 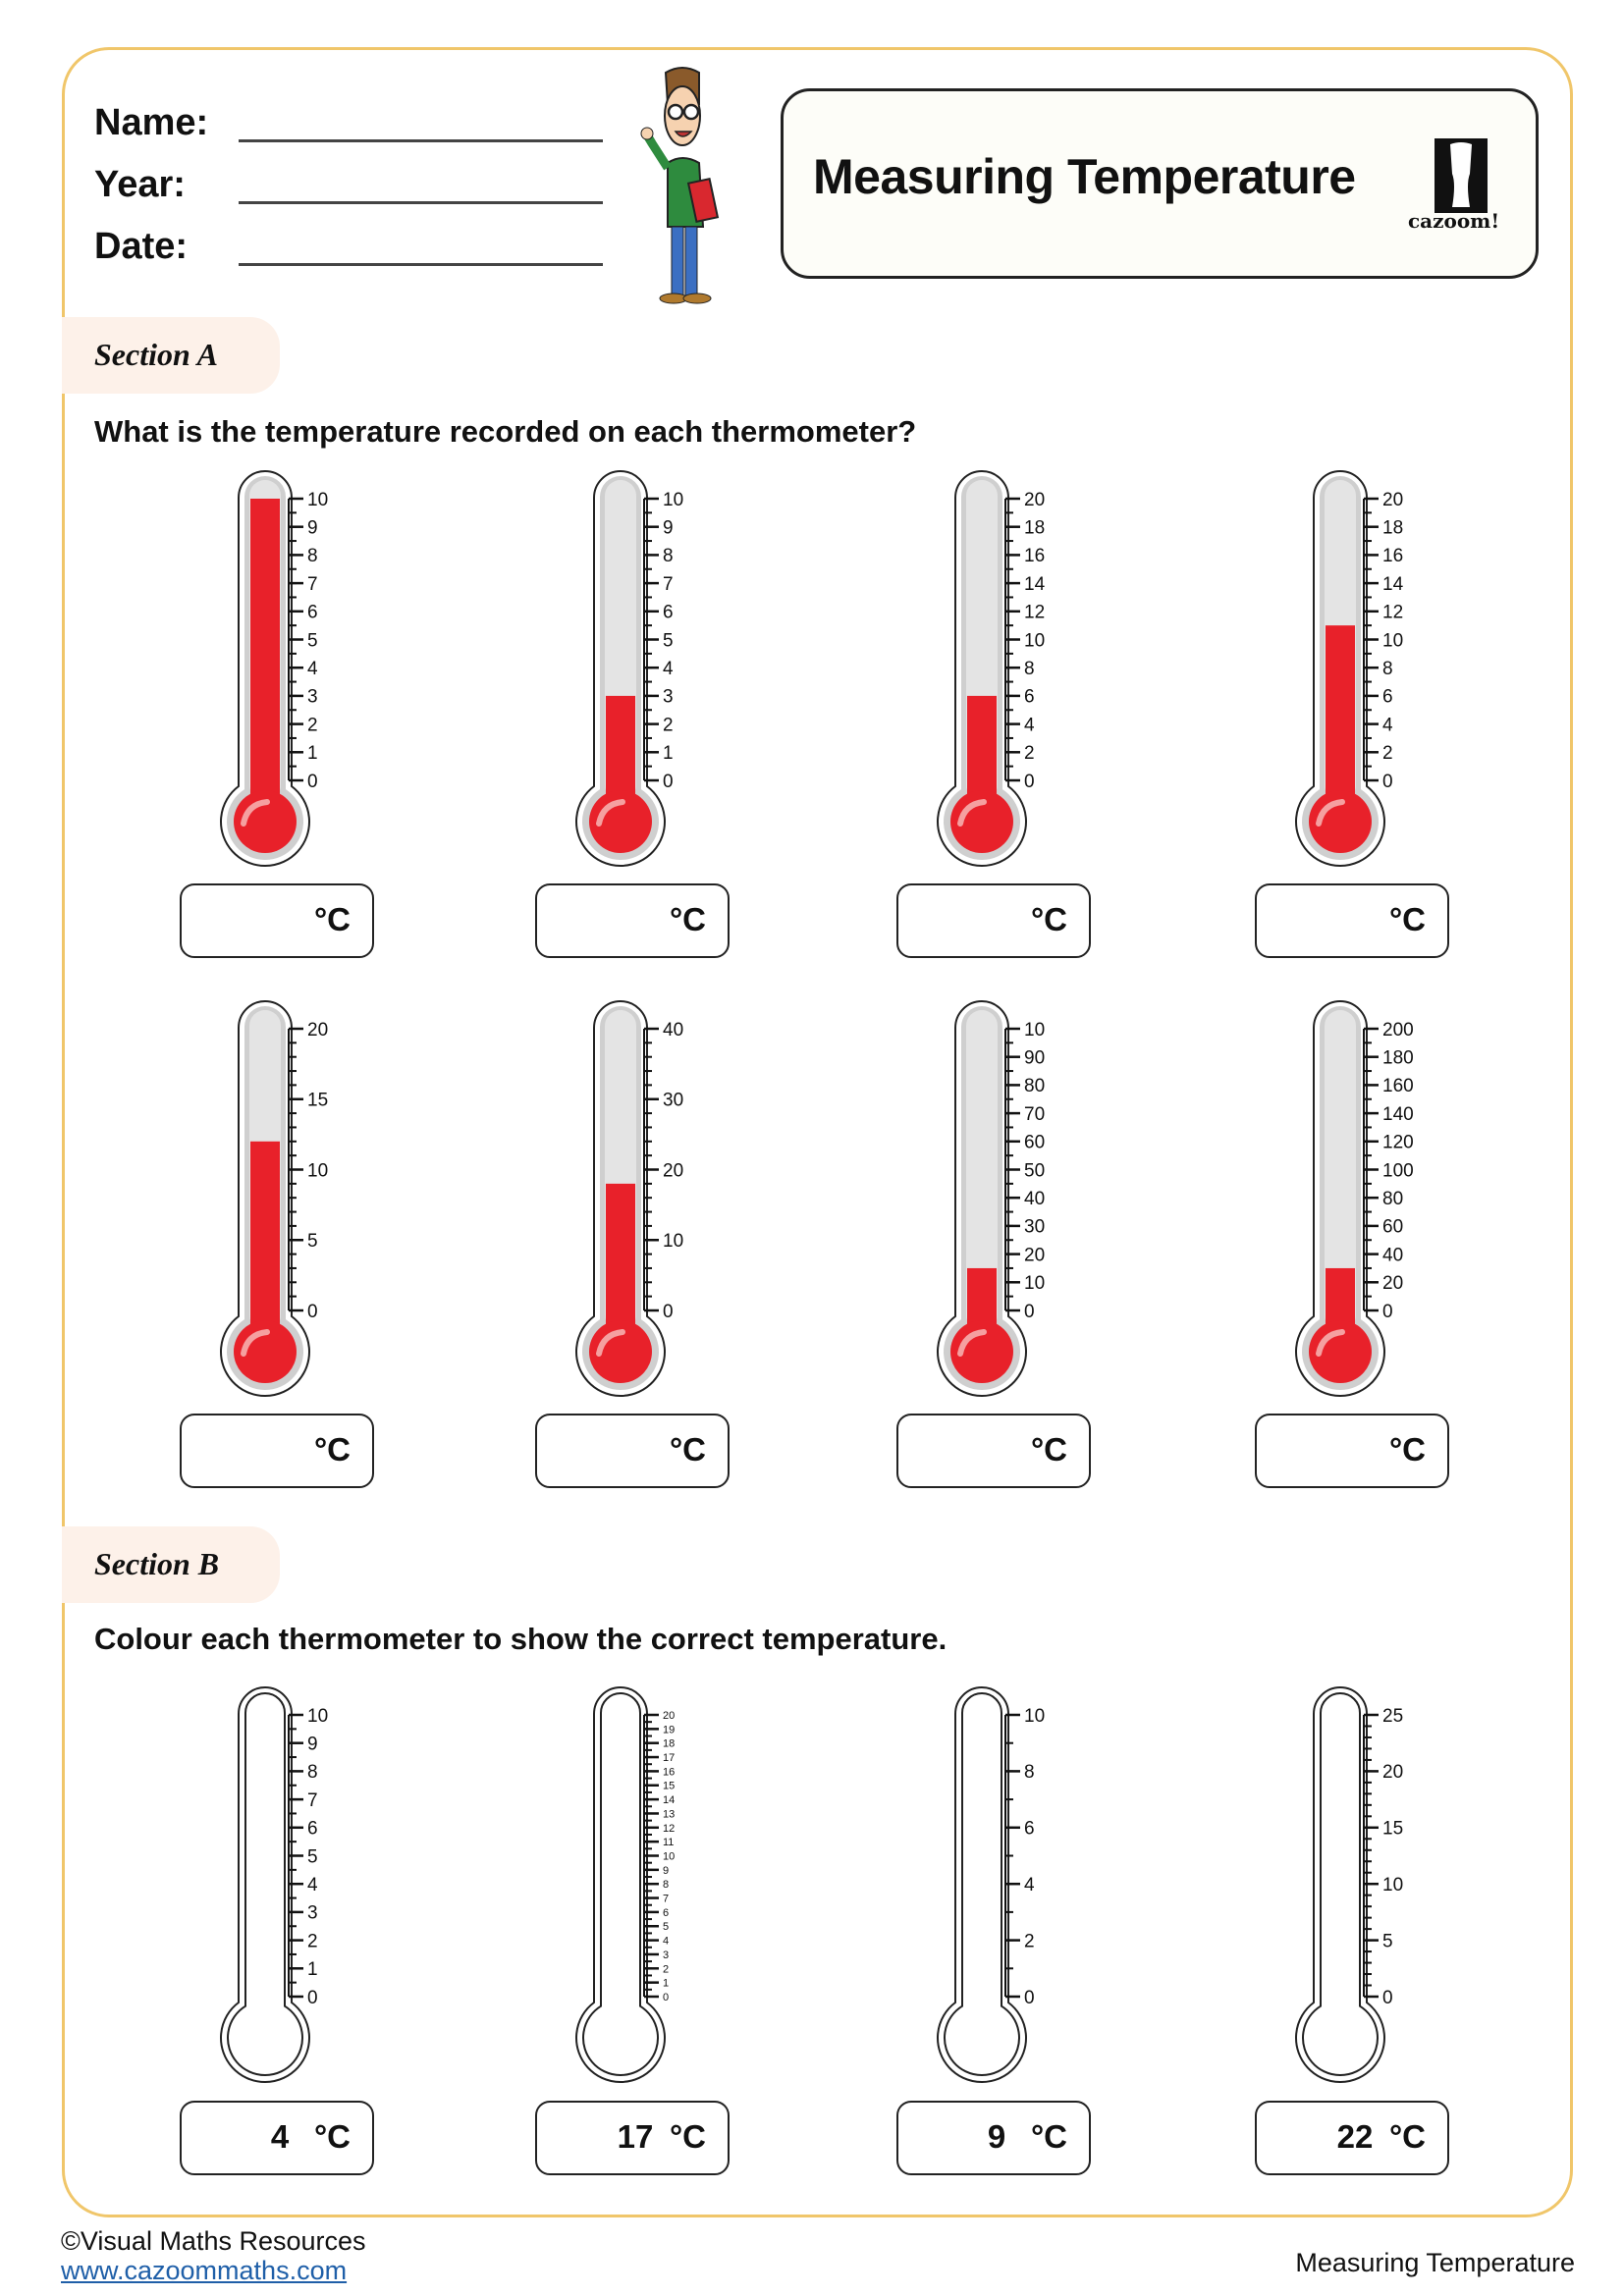 I want to click on tick-label: 60, so click(x=1034, y=1143).